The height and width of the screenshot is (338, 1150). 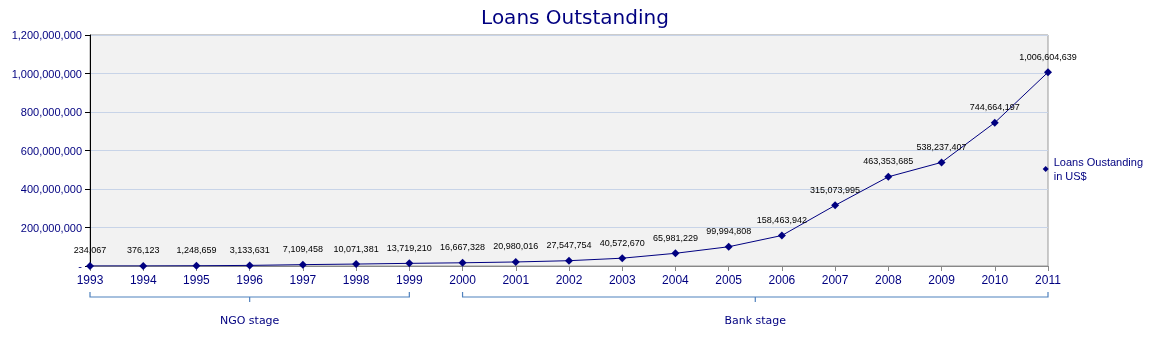 What do you see at coordinates (409, 280) in the screenshot?
I see `x-tick-label: 1999` at bounding box center [409, 280].